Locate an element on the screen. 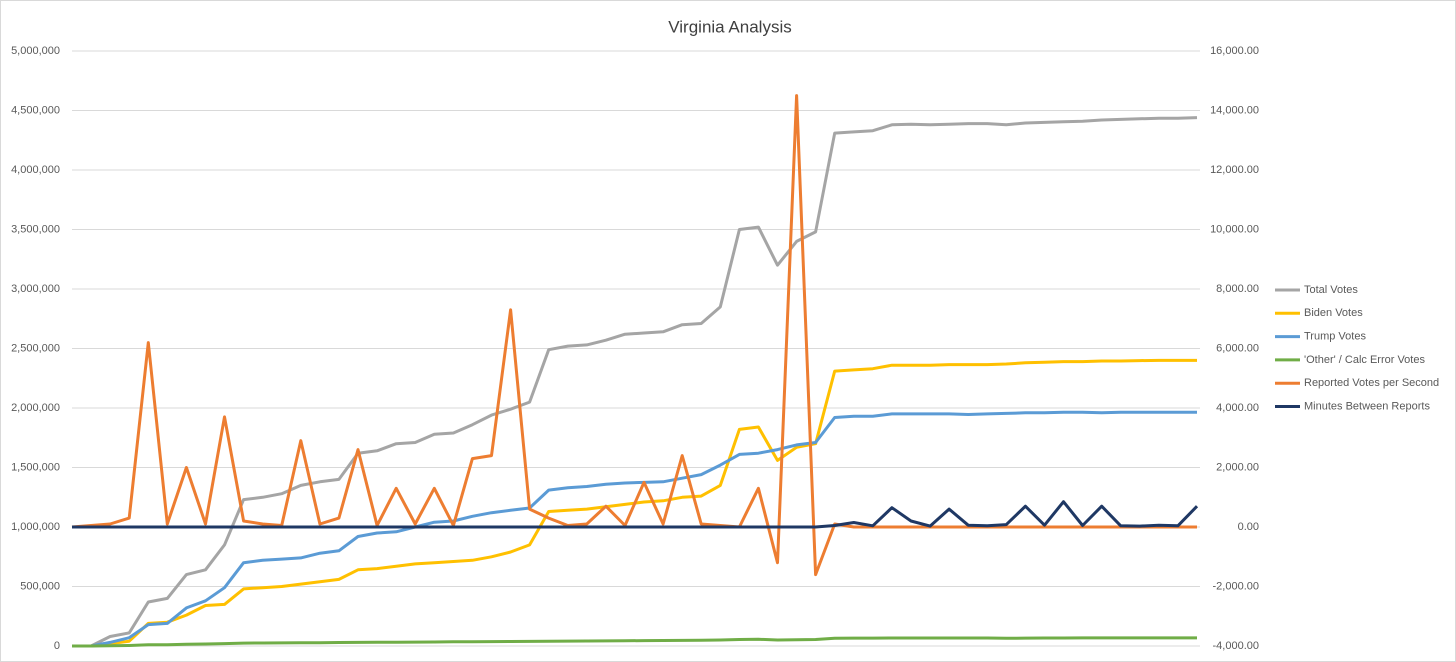 The image size is (1456, 662). y-tick-label: 4,000,000 is located at coordinates (35, 170).